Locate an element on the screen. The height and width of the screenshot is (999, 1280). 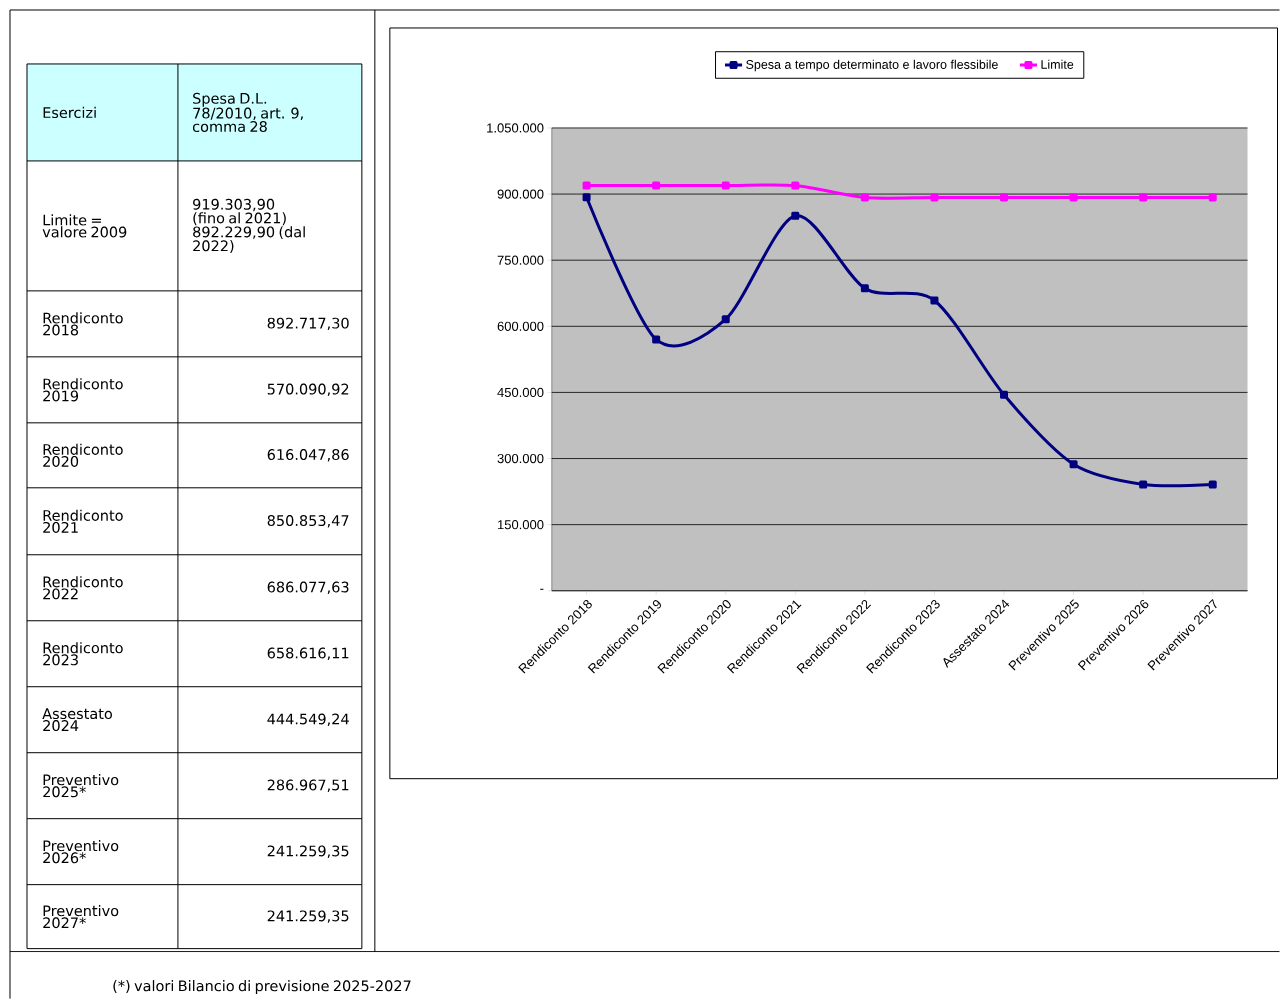
y-tick-label: - is located at coordinates (542, 589).